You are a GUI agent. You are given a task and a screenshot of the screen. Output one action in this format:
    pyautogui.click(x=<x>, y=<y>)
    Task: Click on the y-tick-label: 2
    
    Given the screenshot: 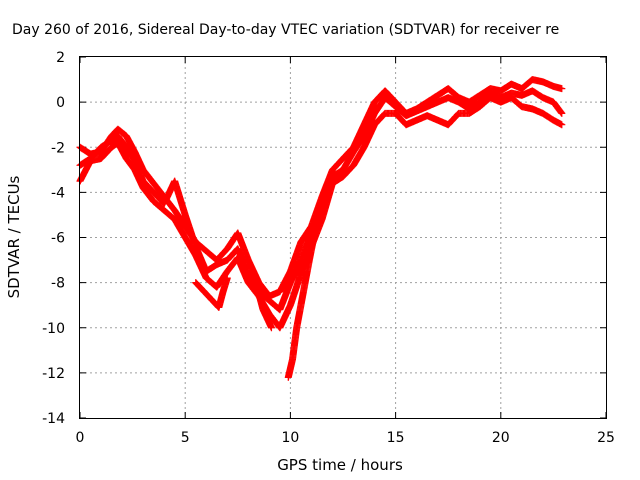 What is the action you would take?
    pyautogui.click(x=60, y=58)
    